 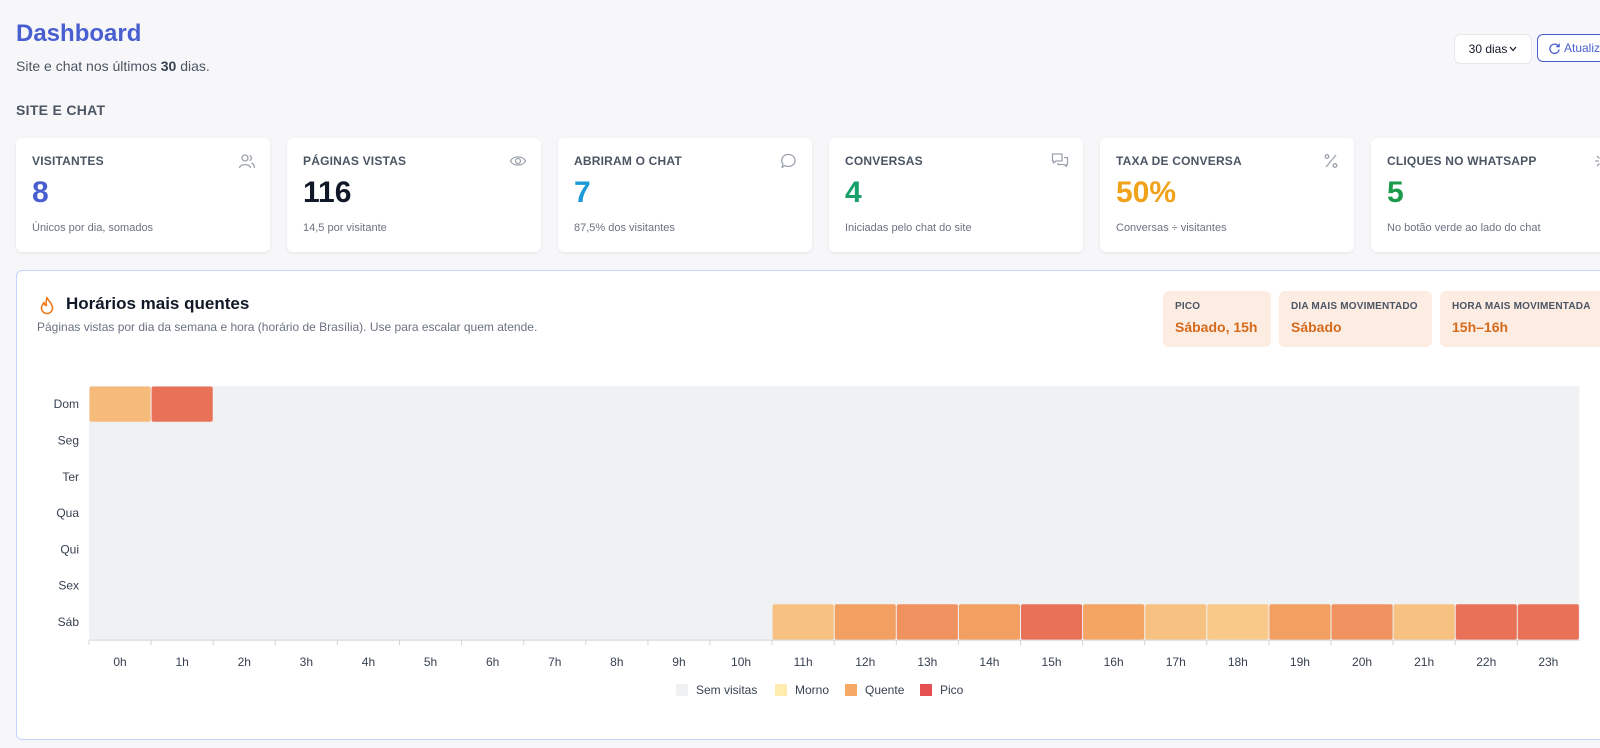 I want to click on sparkle-icon, so click(x=1597, y=161).